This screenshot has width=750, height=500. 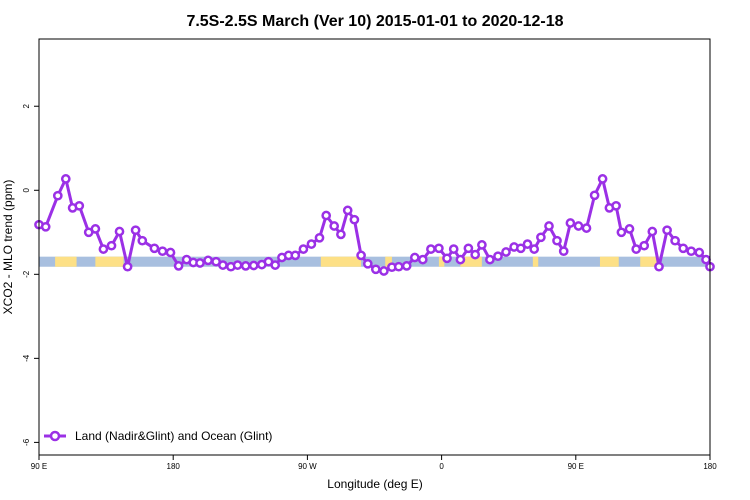 What do you see at coordinates (173, 436) in the screenshot?
I see `legend-label: Land (Nadir&Glint) and Ocean (Glint)` at bounding box center [173, 436].